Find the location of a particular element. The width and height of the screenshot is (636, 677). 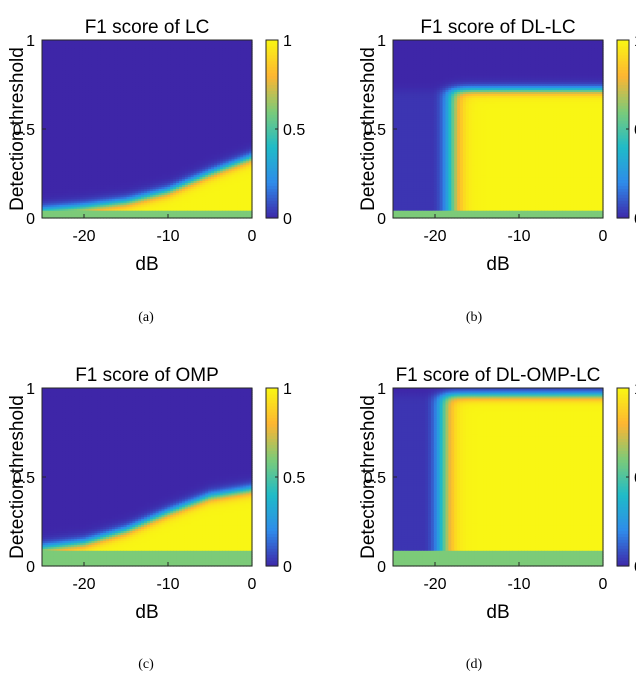

heatmap-cells is located at coordinates (147, 129).